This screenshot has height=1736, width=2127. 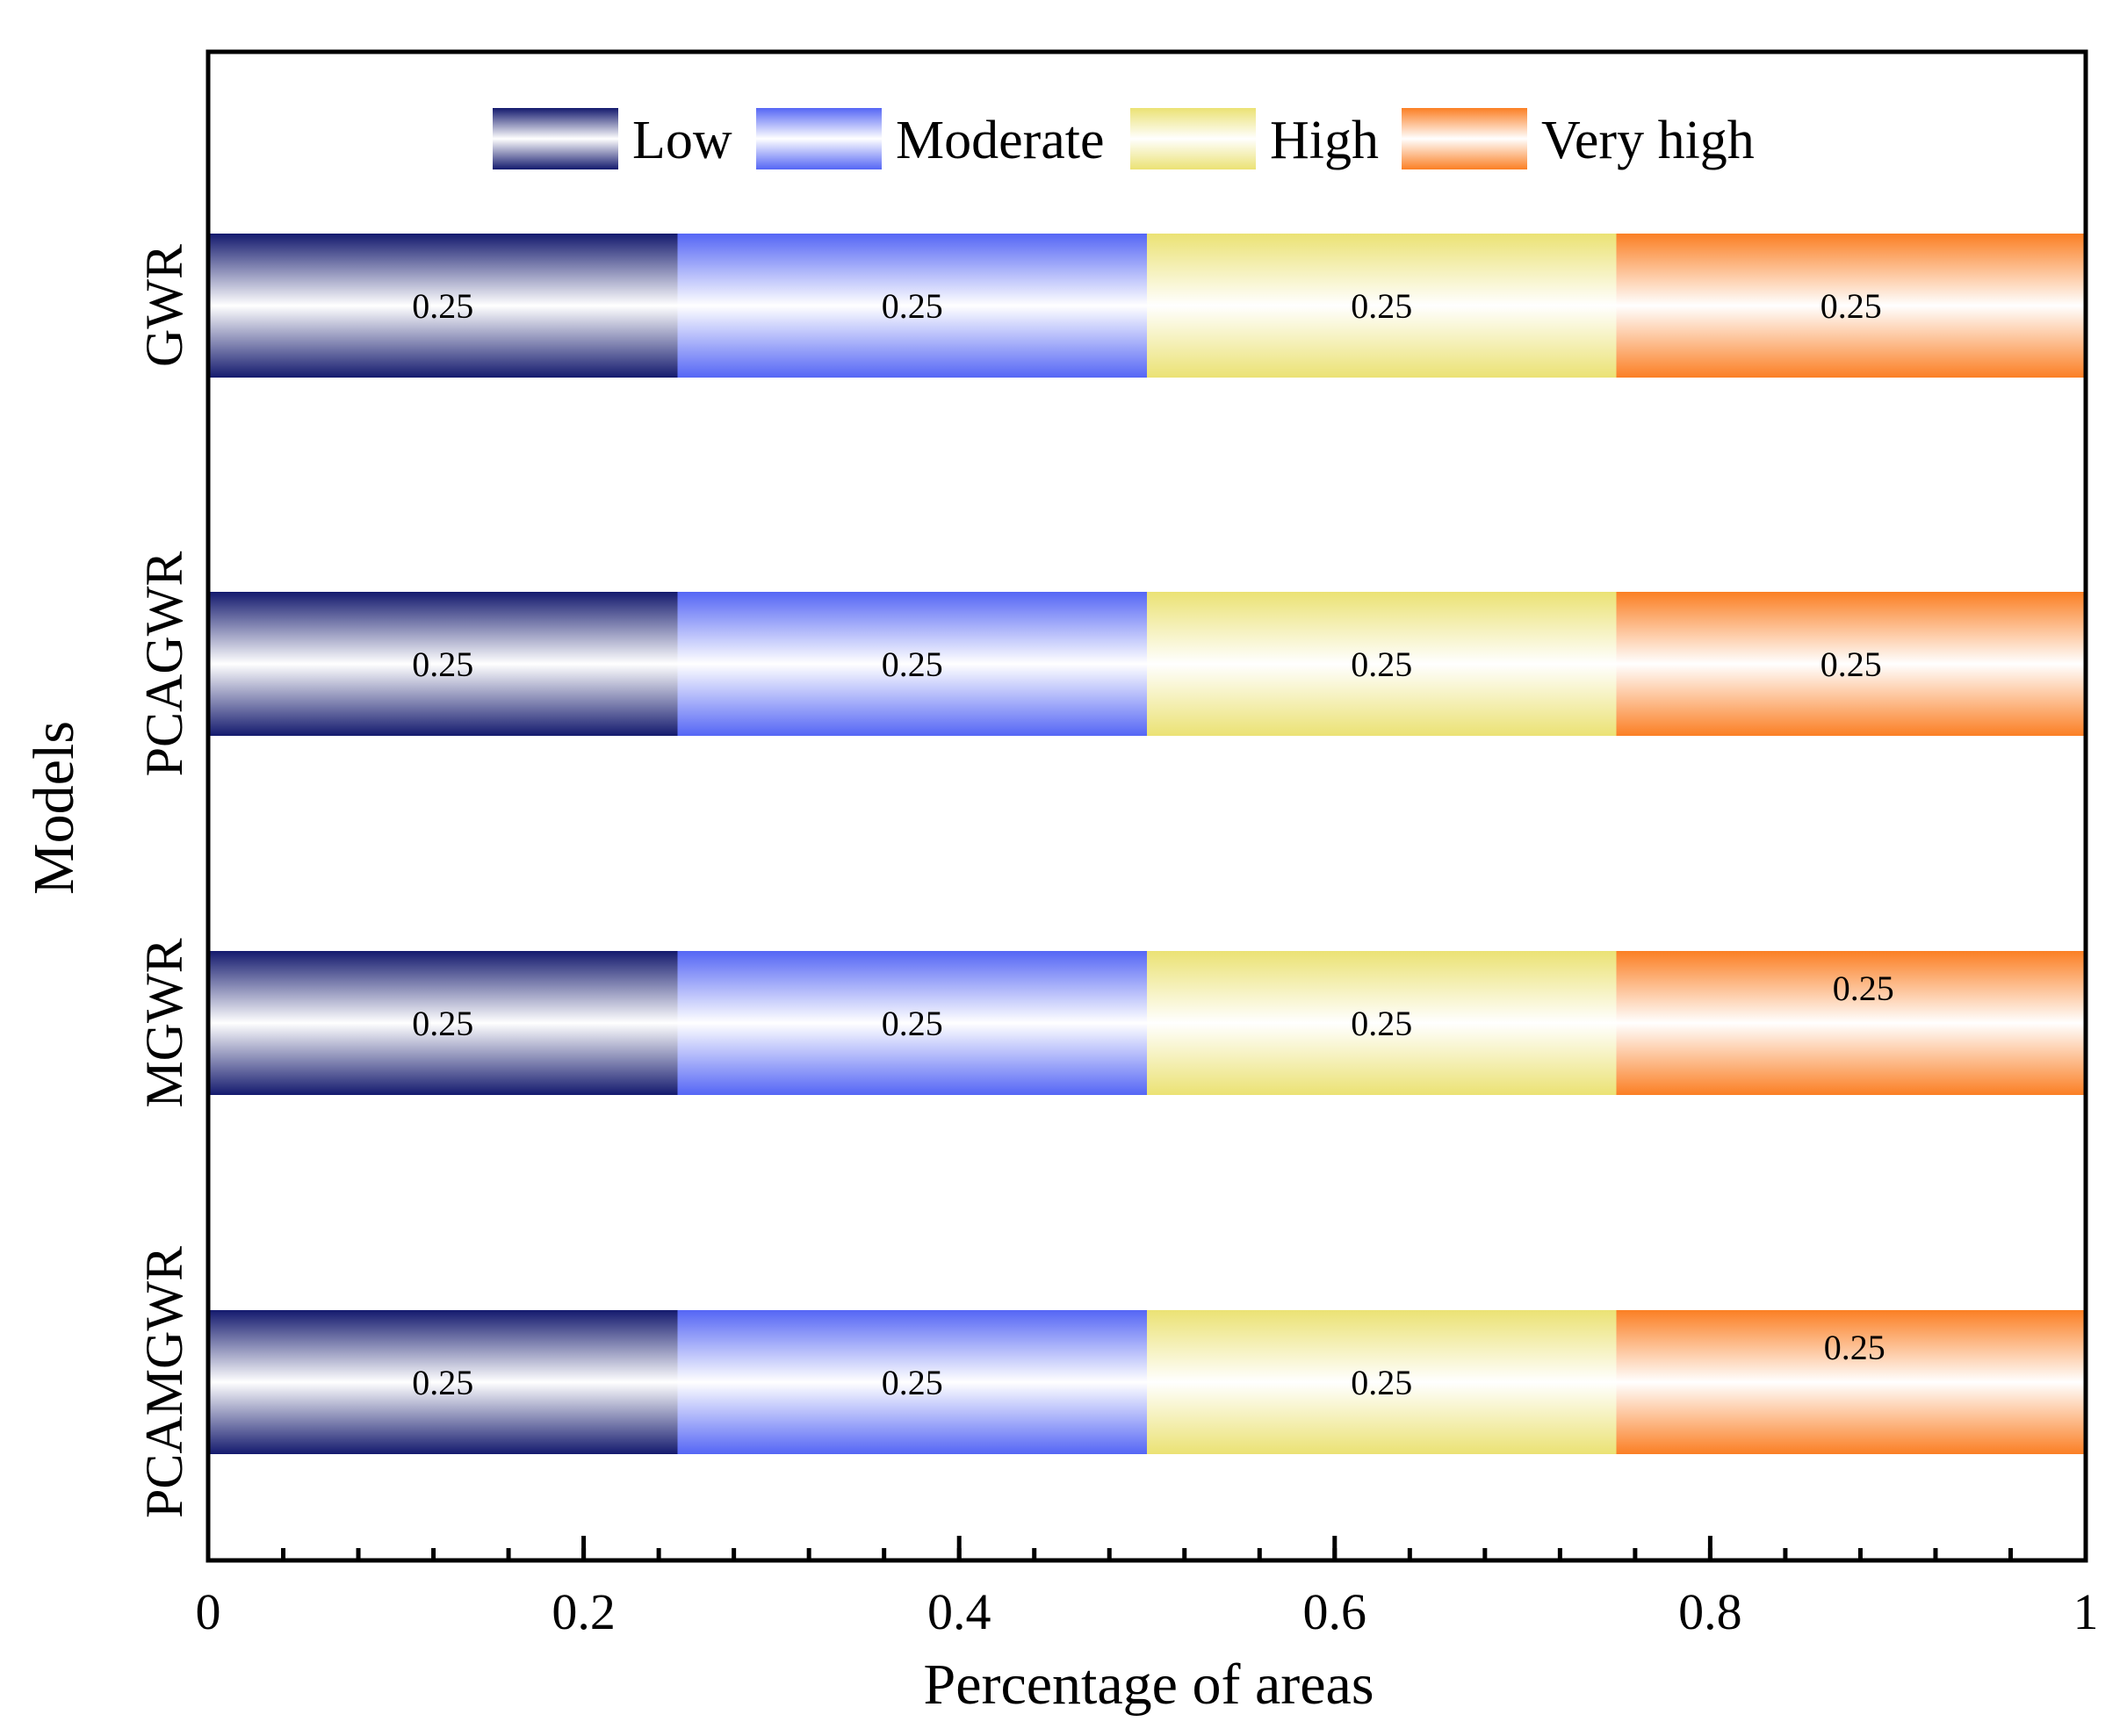 I want to click on data-label-pcagwr-very-high: 0.25, so click(x=1852, y=664).